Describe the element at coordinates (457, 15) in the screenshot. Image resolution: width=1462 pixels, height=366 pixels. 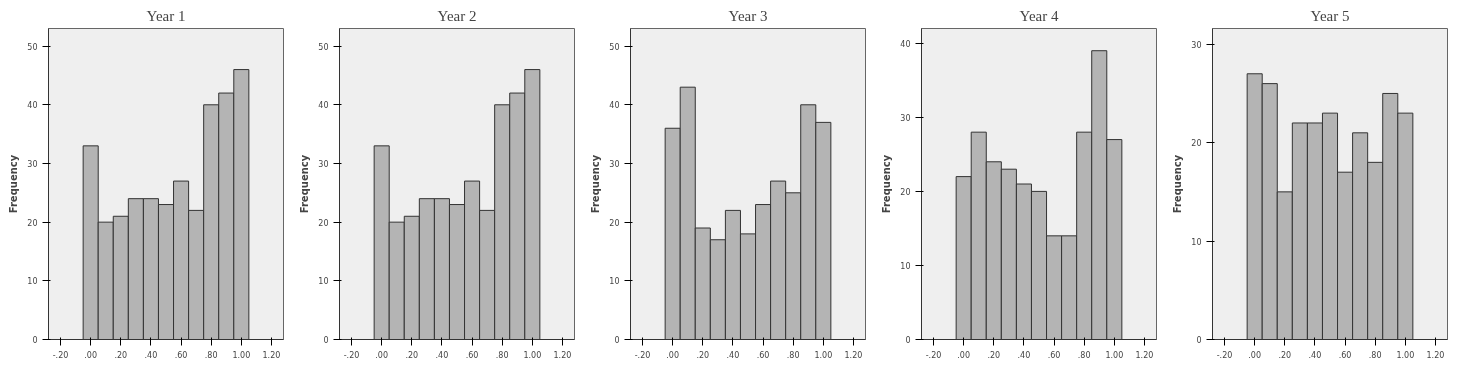
I see `chart-title: Year 2` at that location.